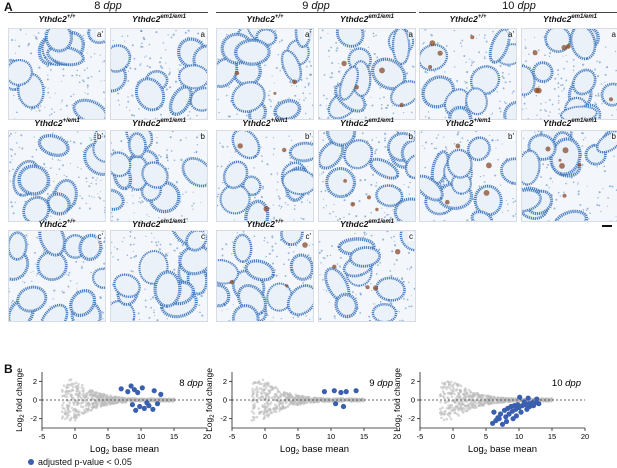 The width and height of the screenshot is (617, 468). I want to click on histology-image: c', so click(57, 276).